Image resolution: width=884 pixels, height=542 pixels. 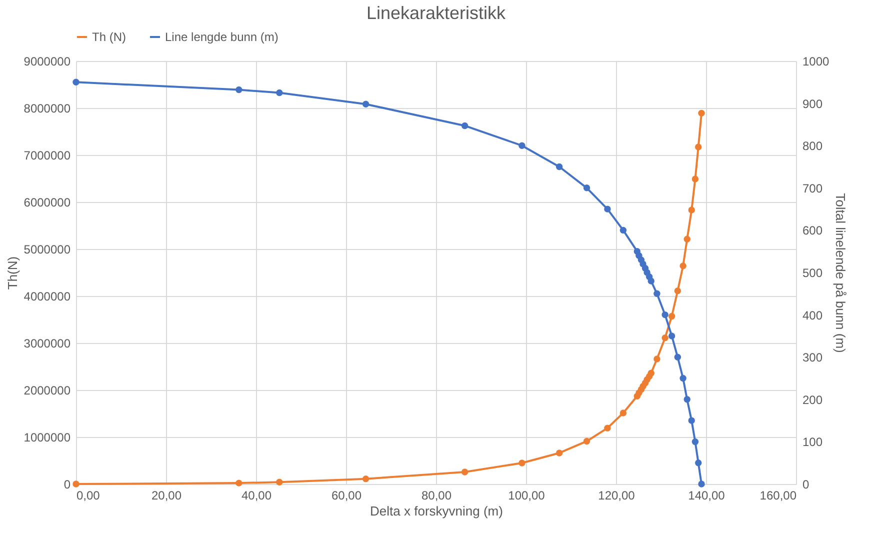 What do you see at coordinates (816, 61) in the screenshot?
I see `y2-tick-label: 1000` at bounding box center [816, 61].